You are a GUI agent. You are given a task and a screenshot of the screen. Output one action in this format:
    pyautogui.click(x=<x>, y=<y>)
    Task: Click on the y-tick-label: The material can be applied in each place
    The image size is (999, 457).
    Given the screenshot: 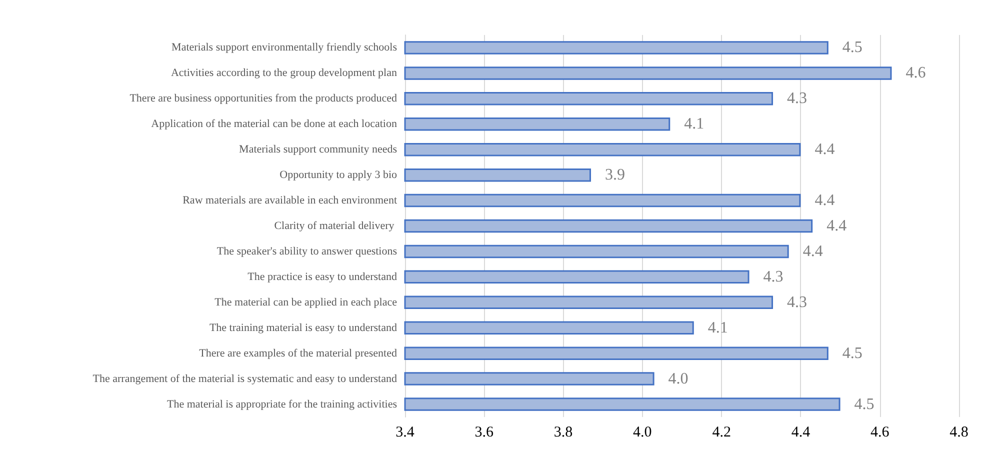 What is the action you would take?
    pyautogui.click(x=306, y=302)
    